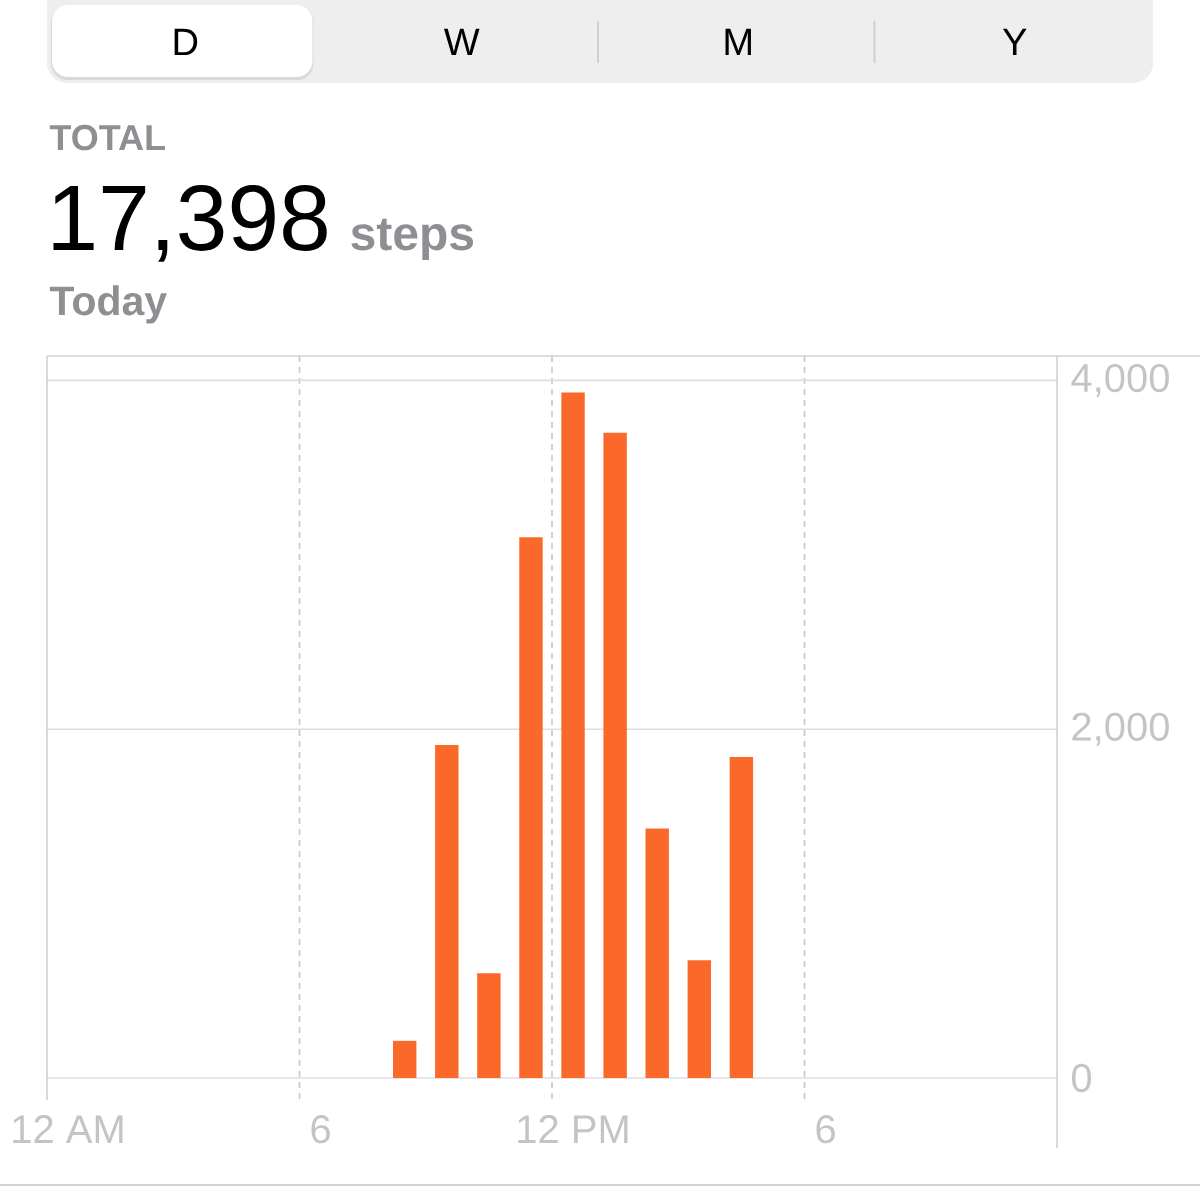 The image size is (1200, 1186). What do you see at coordinates (107, 137) in the screenshot?
I see `text: TOTAL` at bounding box center [107, 137].